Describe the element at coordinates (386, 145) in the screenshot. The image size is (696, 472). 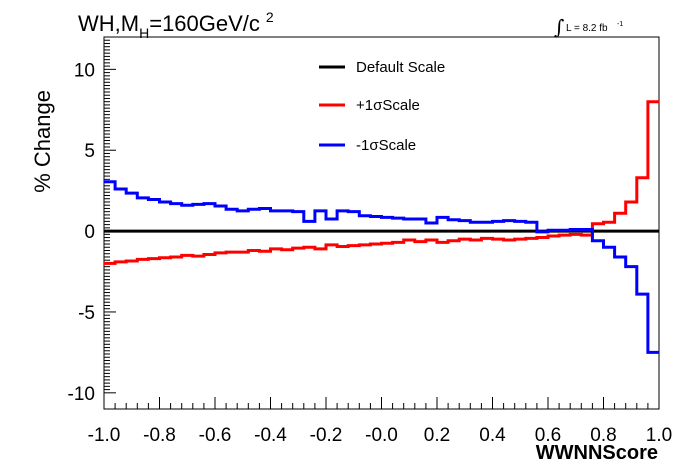
I see `legend-label: -1σScale` at that location.